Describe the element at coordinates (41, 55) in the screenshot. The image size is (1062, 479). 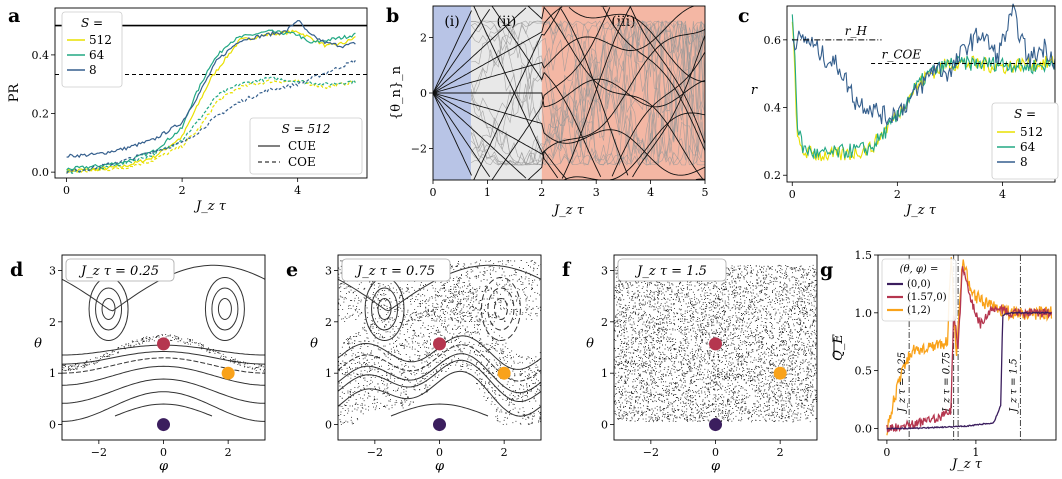
I see `y-tick-label: 0.4` at that location.